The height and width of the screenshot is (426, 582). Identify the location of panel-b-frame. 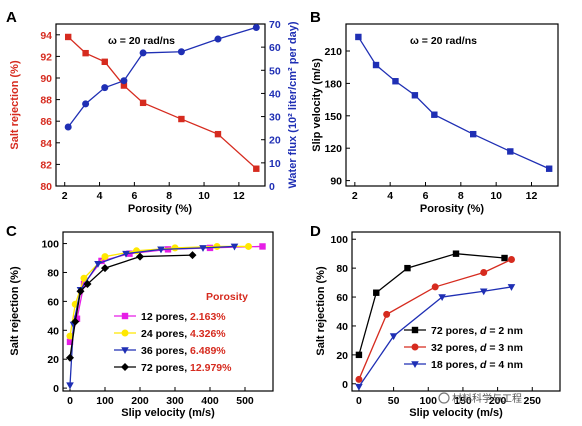
(452, 105).